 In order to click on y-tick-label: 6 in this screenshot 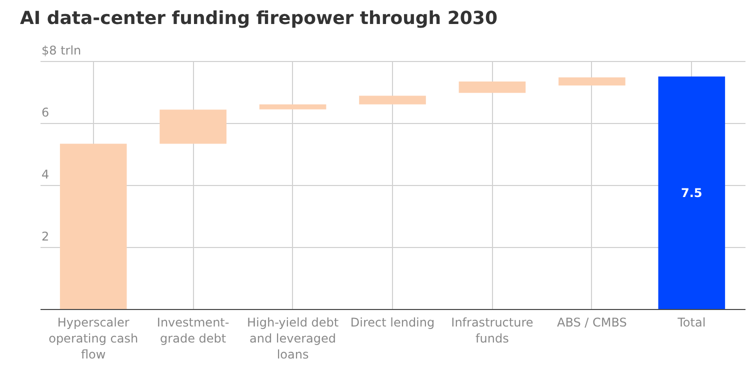, I will do `click(46, 113)`.